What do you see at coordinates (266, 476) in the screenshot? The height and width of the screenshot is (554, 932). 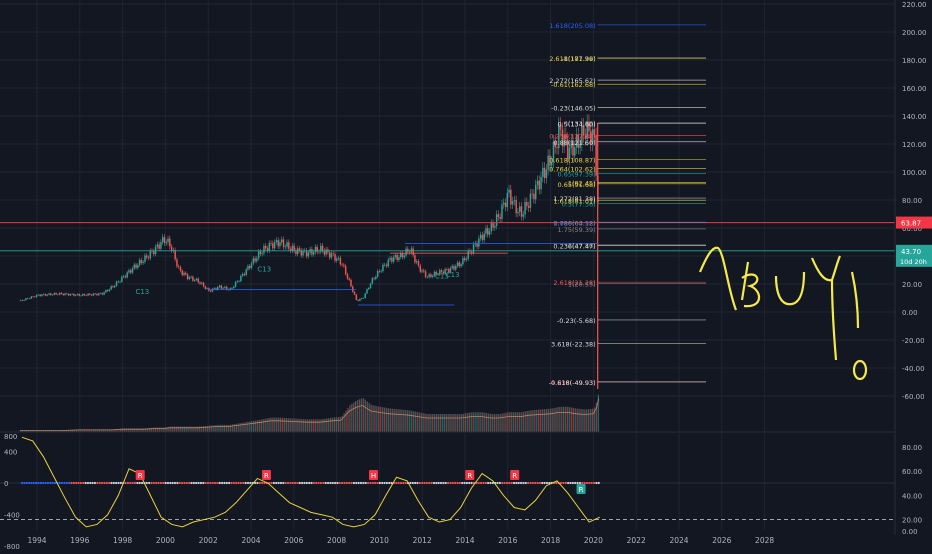 I see `osc-marker-label: R` at bounding box center [266, 476].